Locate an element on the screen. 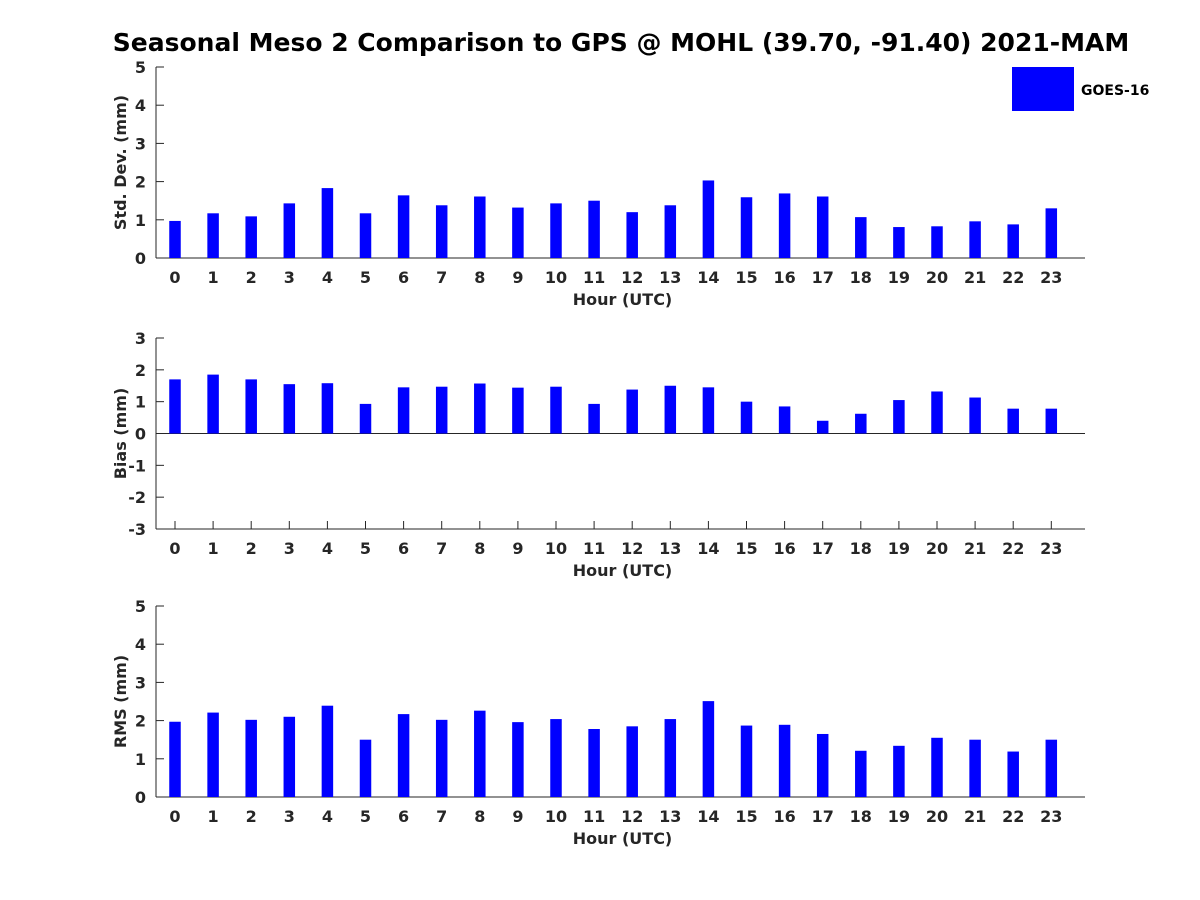 The image size is (1200, 900). rms-x-tick-label: 11 is located at coordinates (594, 816).